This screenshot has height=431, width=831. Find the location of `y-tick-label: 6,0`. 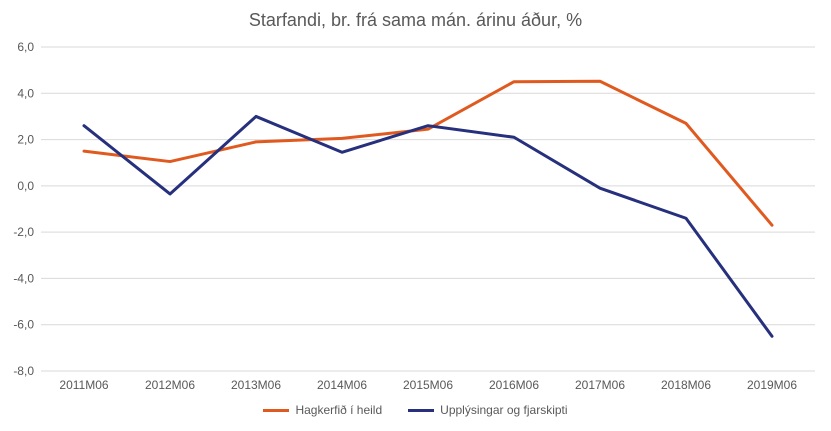

y-tick-label: 6,0 is located at coordinates (25, 47).